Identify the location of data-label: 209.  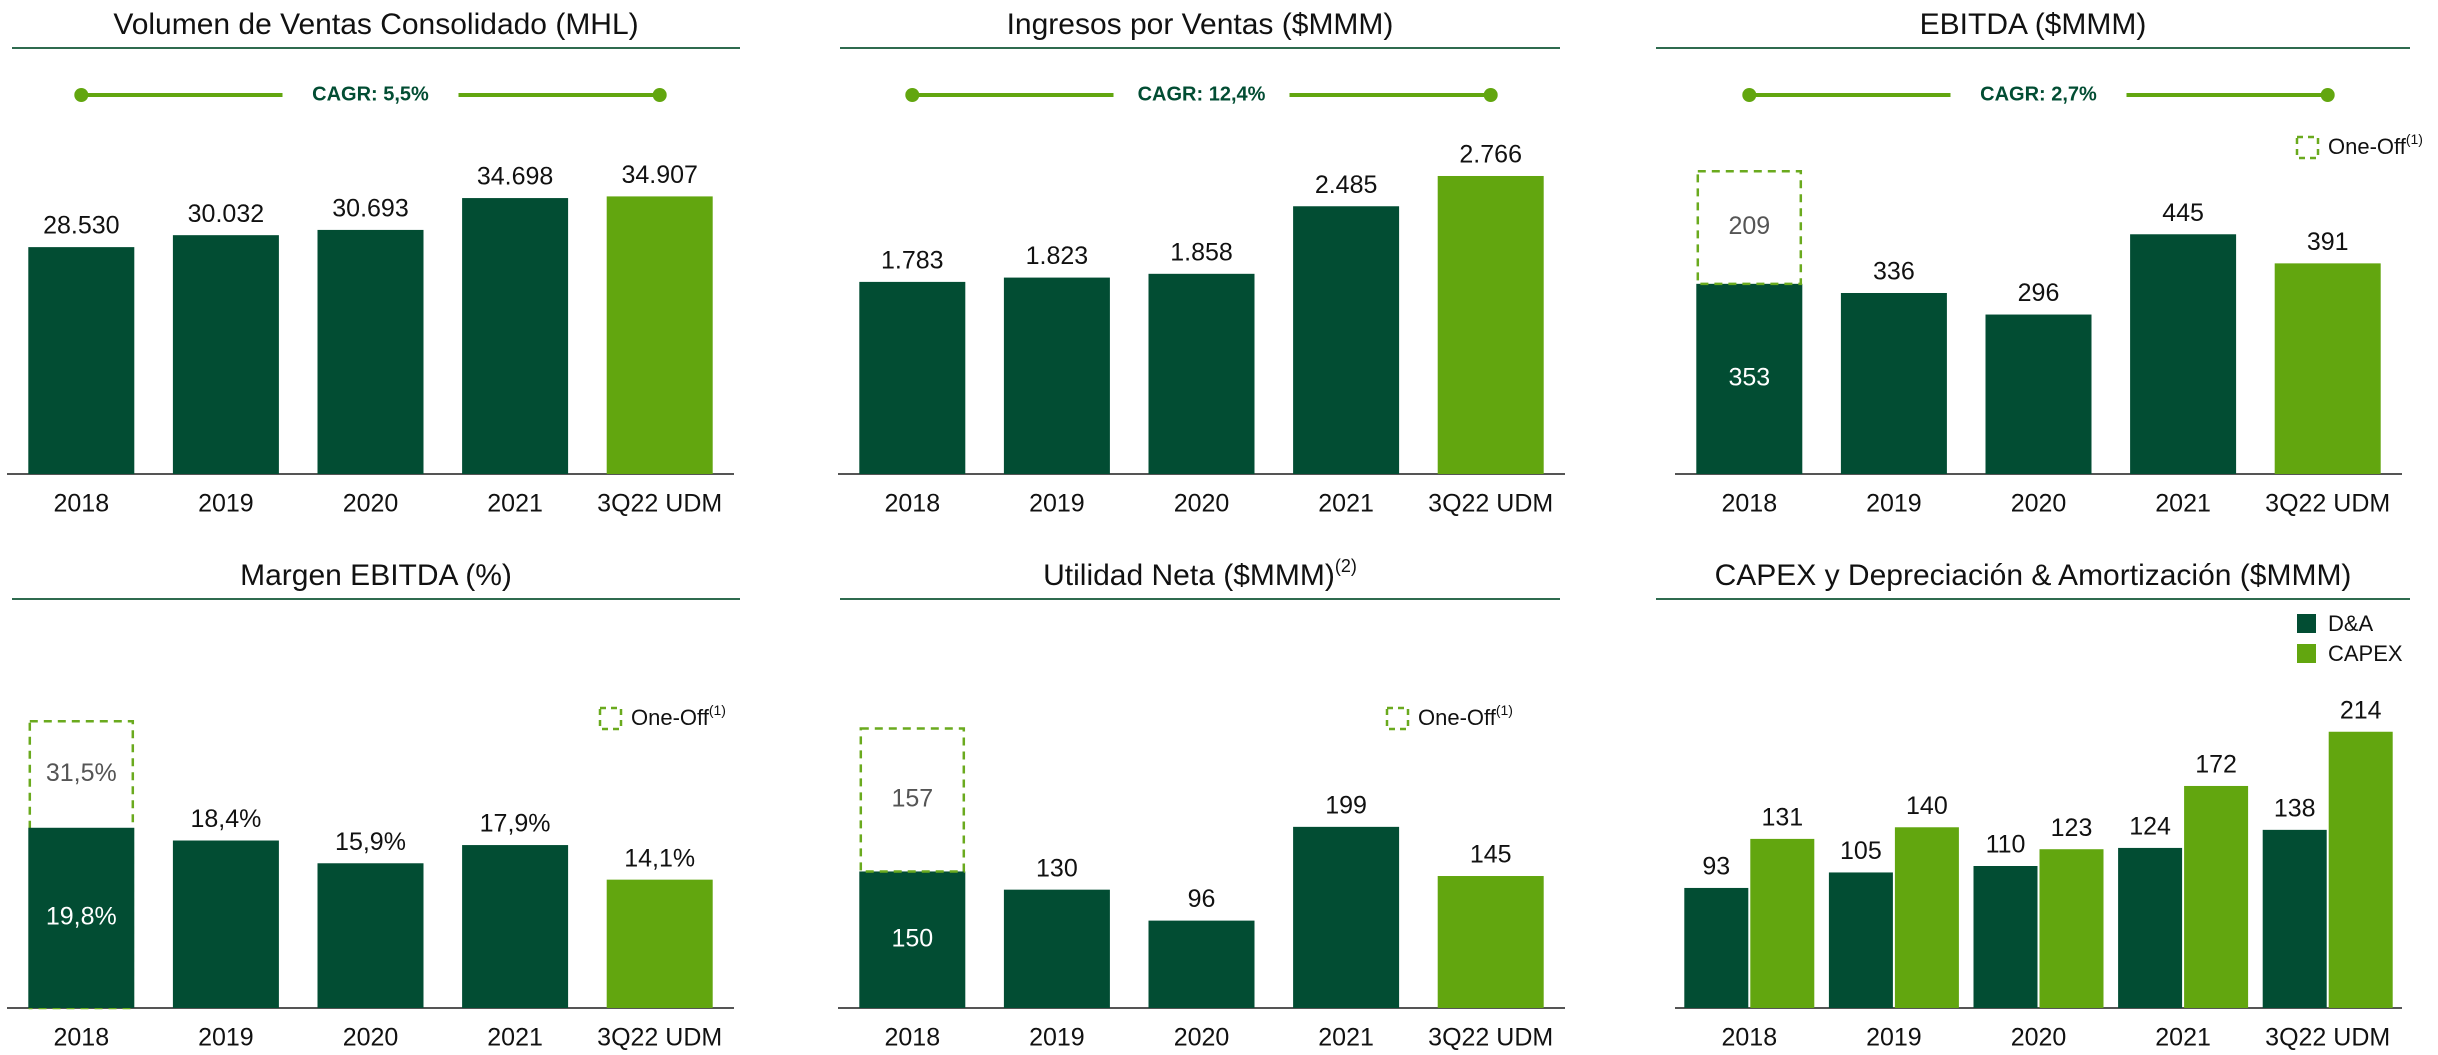
(1749, 226).